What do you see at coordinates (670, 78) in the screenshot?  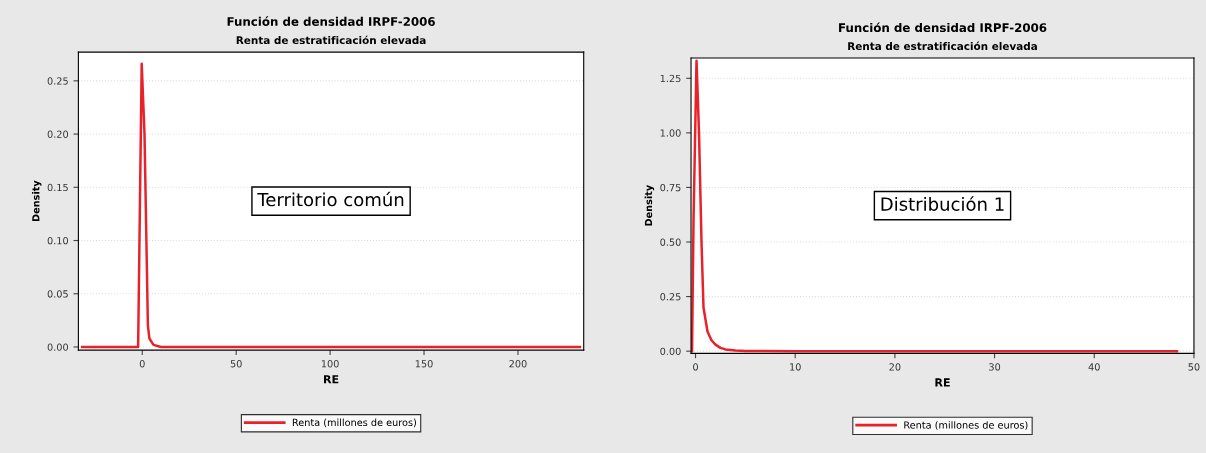 I see `y-tick-label: 1.25` at bounding box center [670, 78].